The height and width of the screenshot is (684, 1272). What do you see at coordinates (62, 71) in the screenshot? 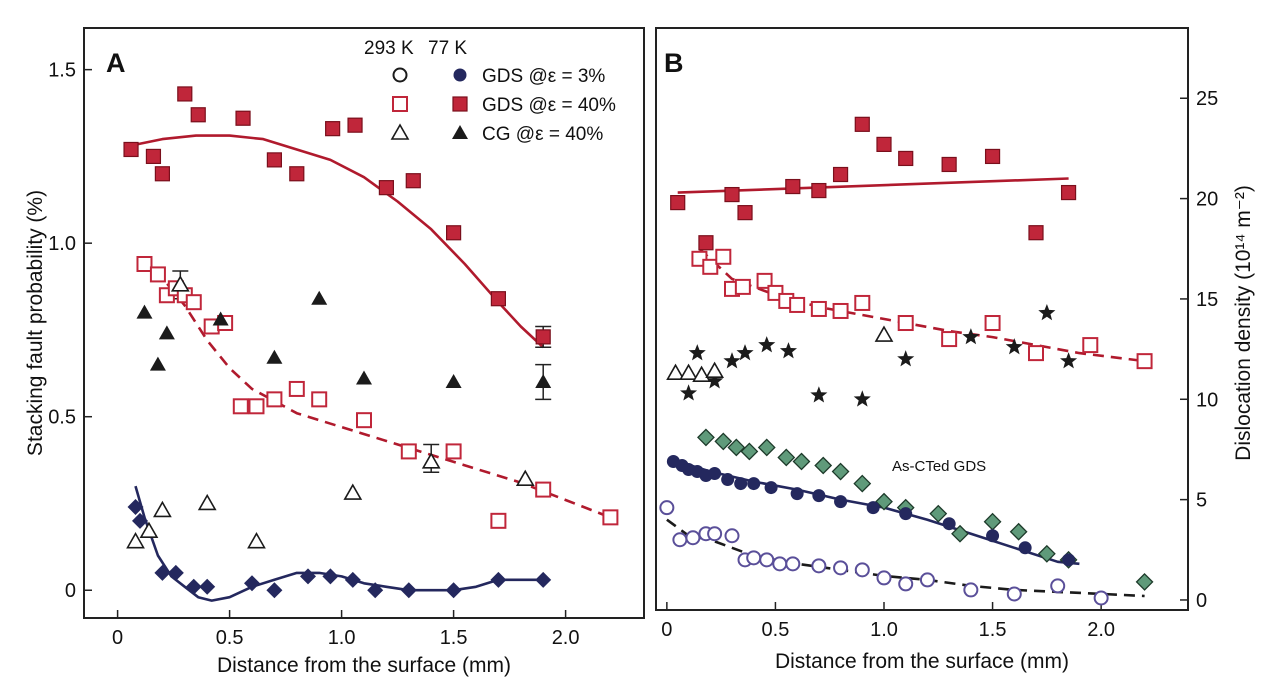
I see `panel-a-y-tick-label: 1.5` at bounding box center [62, 71].